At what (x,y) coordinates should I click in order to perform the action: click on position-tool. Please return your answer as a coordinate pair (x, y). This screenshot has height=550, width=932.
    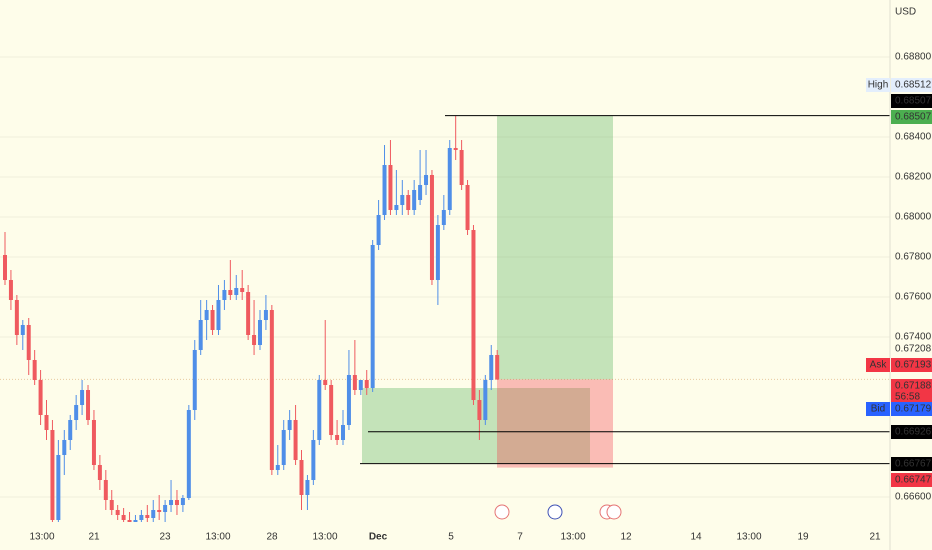
    Looking at the image, I should click on (555, 291).